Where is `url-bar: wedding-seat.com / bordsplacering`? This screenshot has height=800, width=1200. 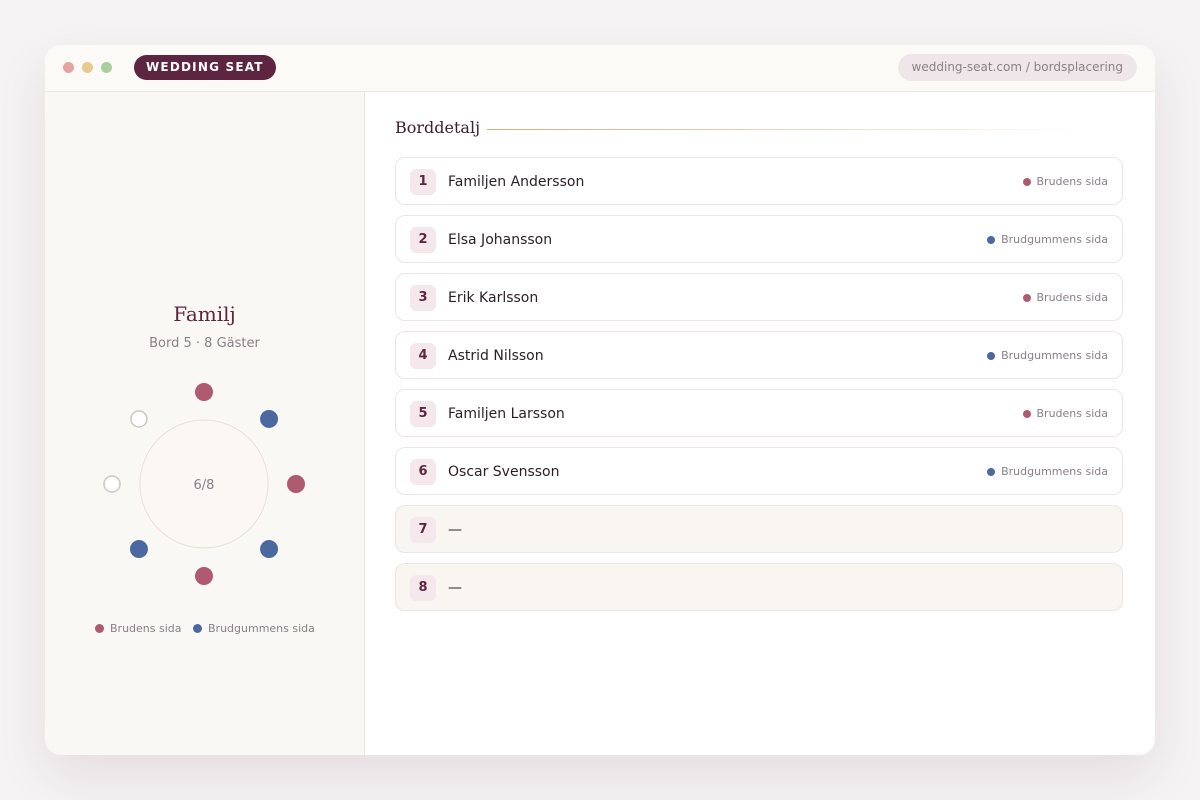 url-bar: wedding-seat.com / bordsplacering is located at coordinates (1017, 67).